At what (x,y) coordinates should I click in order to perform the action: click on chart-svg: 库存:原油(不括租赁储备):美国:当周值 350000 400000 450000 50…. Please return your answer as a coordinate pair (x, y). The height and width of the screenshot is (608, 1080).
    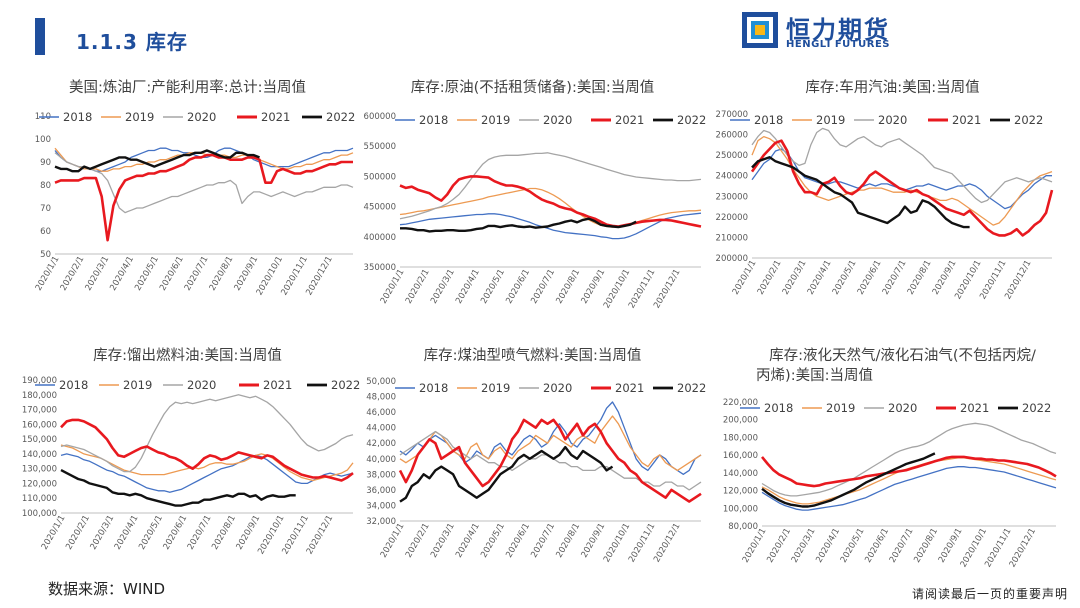
    Looking at the image, I should click on (535, 194).